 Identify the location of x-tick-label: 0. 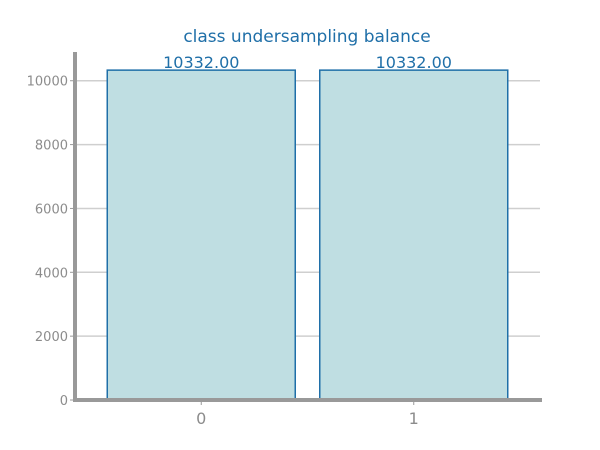
(201, 418).